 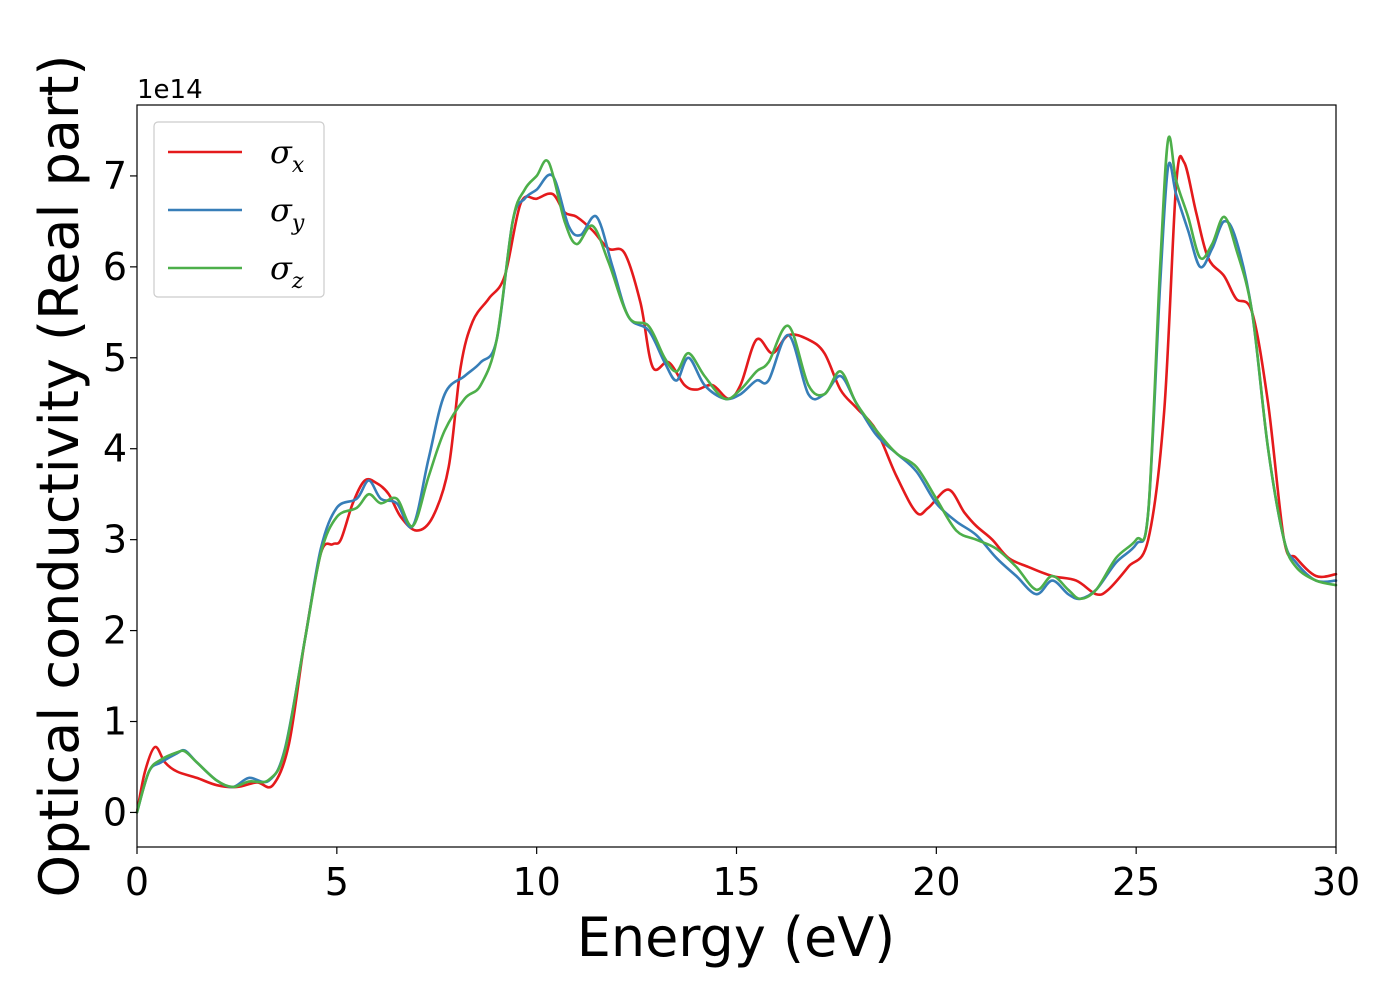 I want to click on x-axis-ticks: 0 5 10 15 20 25 30, so click(x=742, y=875).